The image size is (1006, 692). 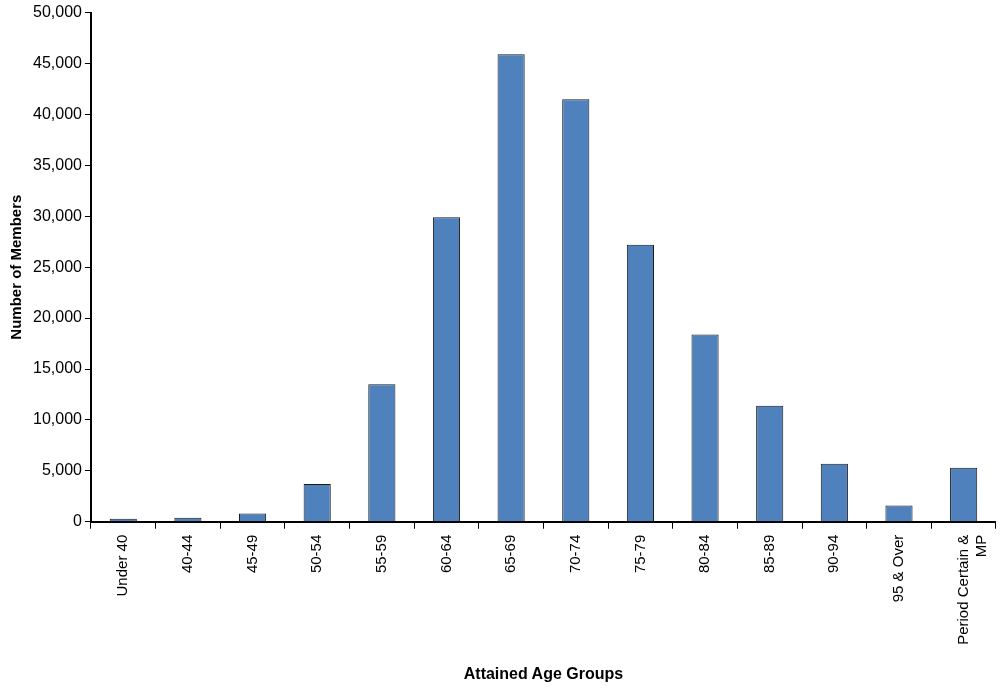 What do you see at coordinates (510, 554) in the screenshot?
I see `x-tick-label: 65-69` at bounding box center [510, 554].